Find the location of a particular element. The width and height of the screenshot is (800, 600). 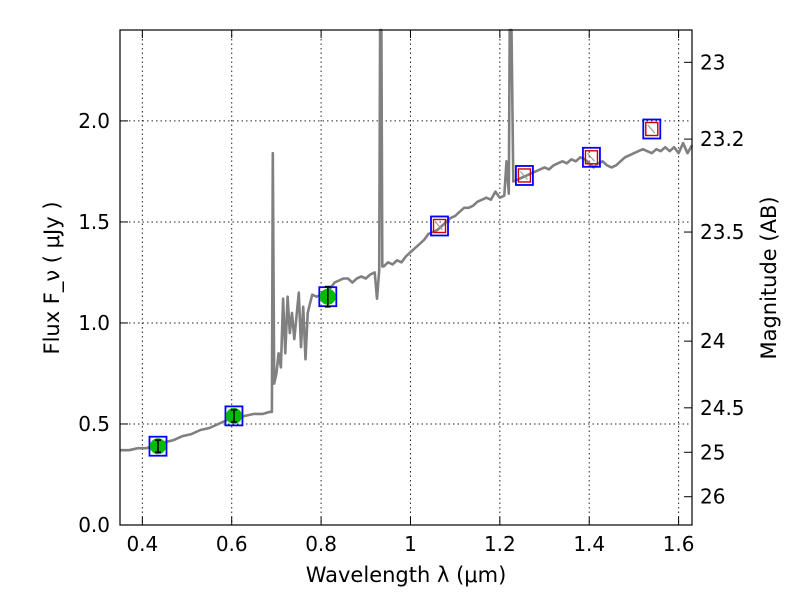

x-tick-label-3: 1 is located at coordinates (410, 544).